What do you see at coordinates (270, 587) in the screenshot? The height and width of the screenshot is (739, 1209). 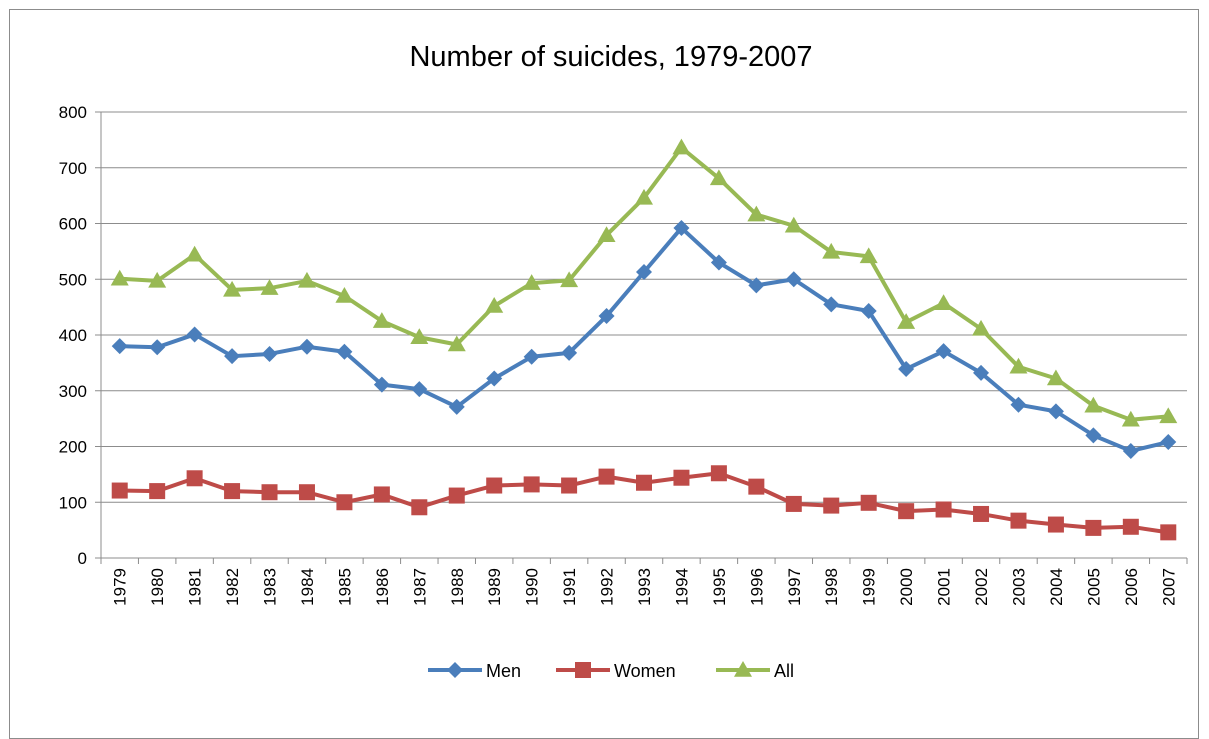 I see `x-tick-label: 1983` at bounding box center [270, 587].